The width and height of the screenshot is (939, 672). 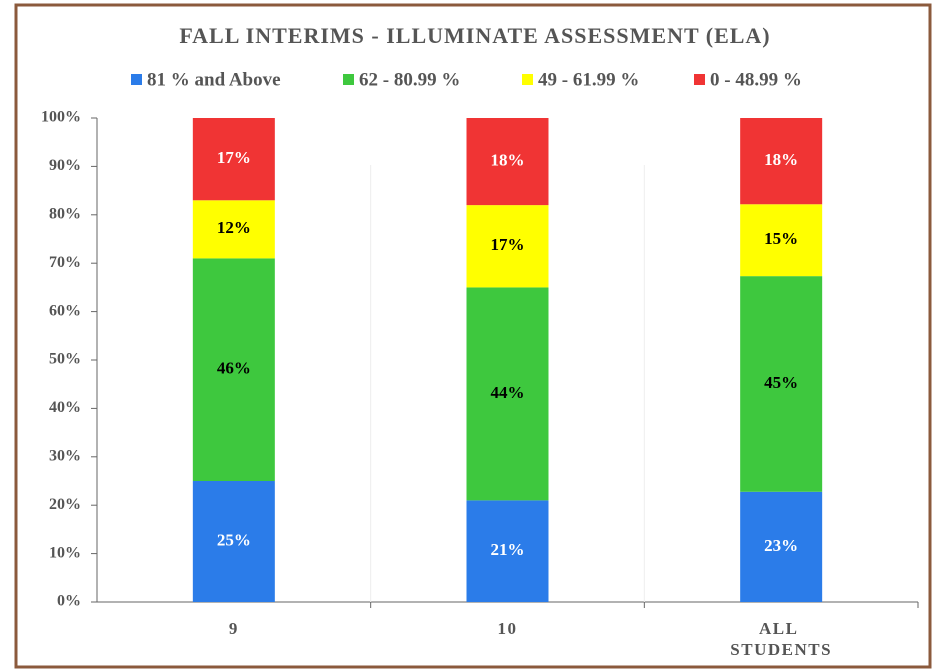 I want to click on data-label: 12%, so click(x=234, y=227).